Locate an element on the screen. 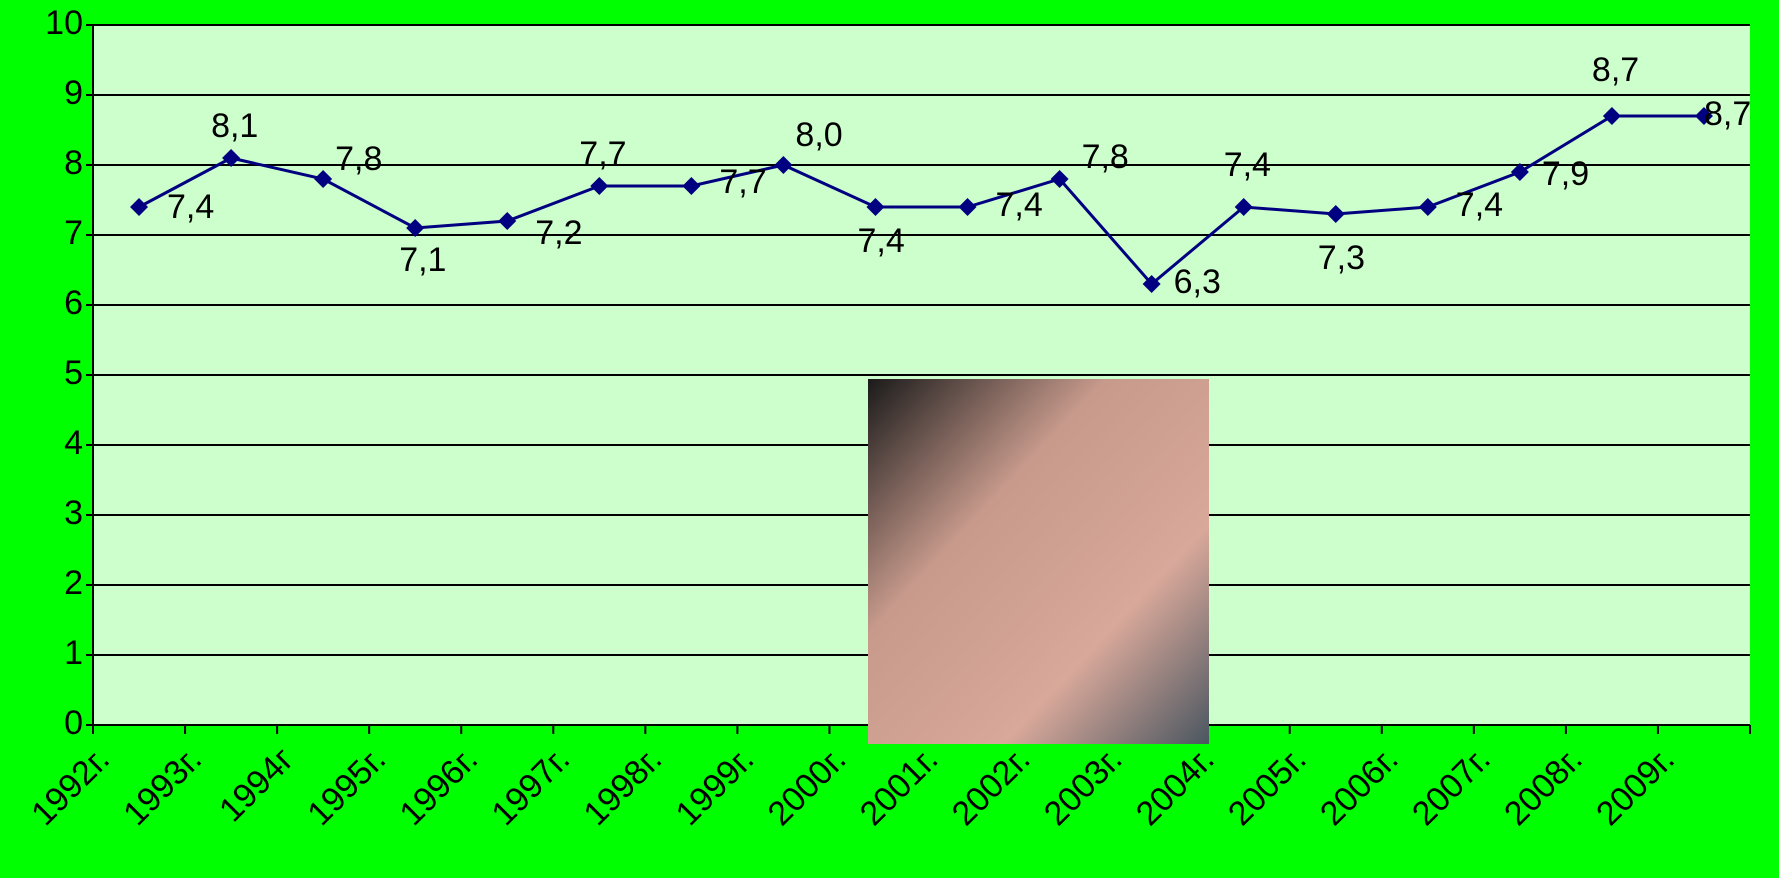 This screenshot has width=1779, height=878. x-tick-label: 2002г. is located at coordinates (991, 786).